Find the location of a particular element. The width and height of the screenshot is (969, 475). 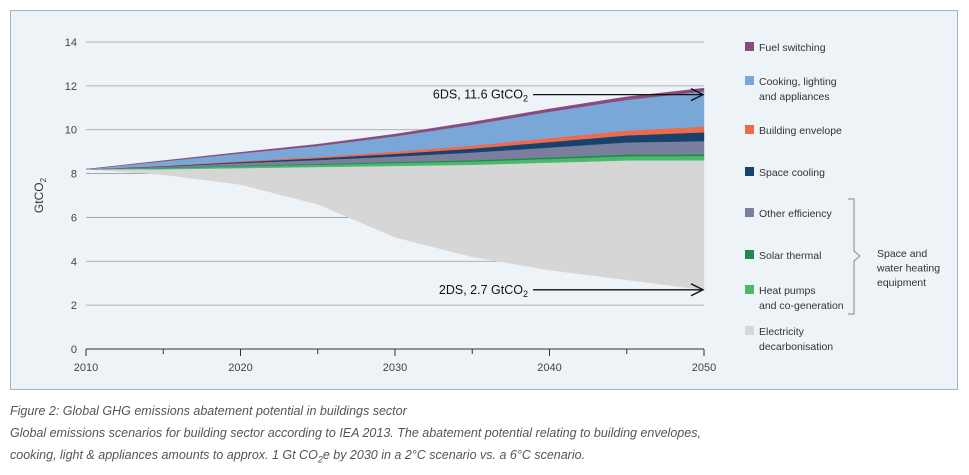

legend-item-fuel-switching-text-1: Fuel switching is located at coordinates (792, 48).